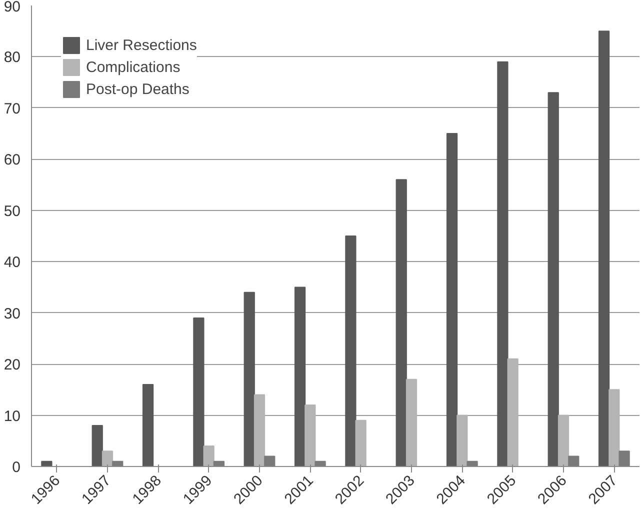  I want to click on legend-label: Complications, so click(133, 67).